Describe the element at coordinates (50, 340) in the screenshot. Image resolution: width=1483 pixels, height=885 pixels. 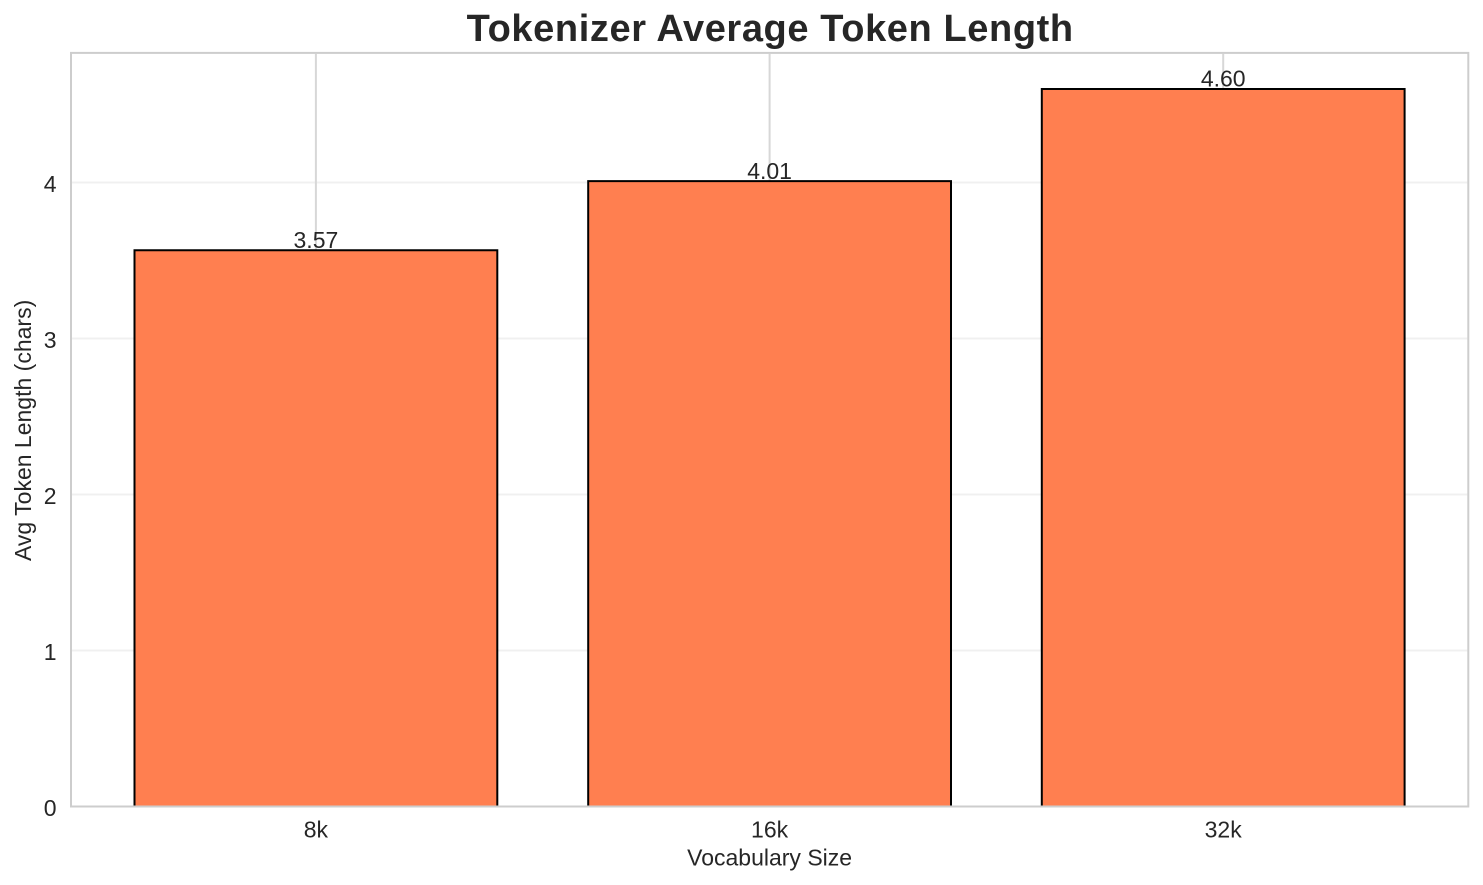
I see `svg-text: 3` at that location.